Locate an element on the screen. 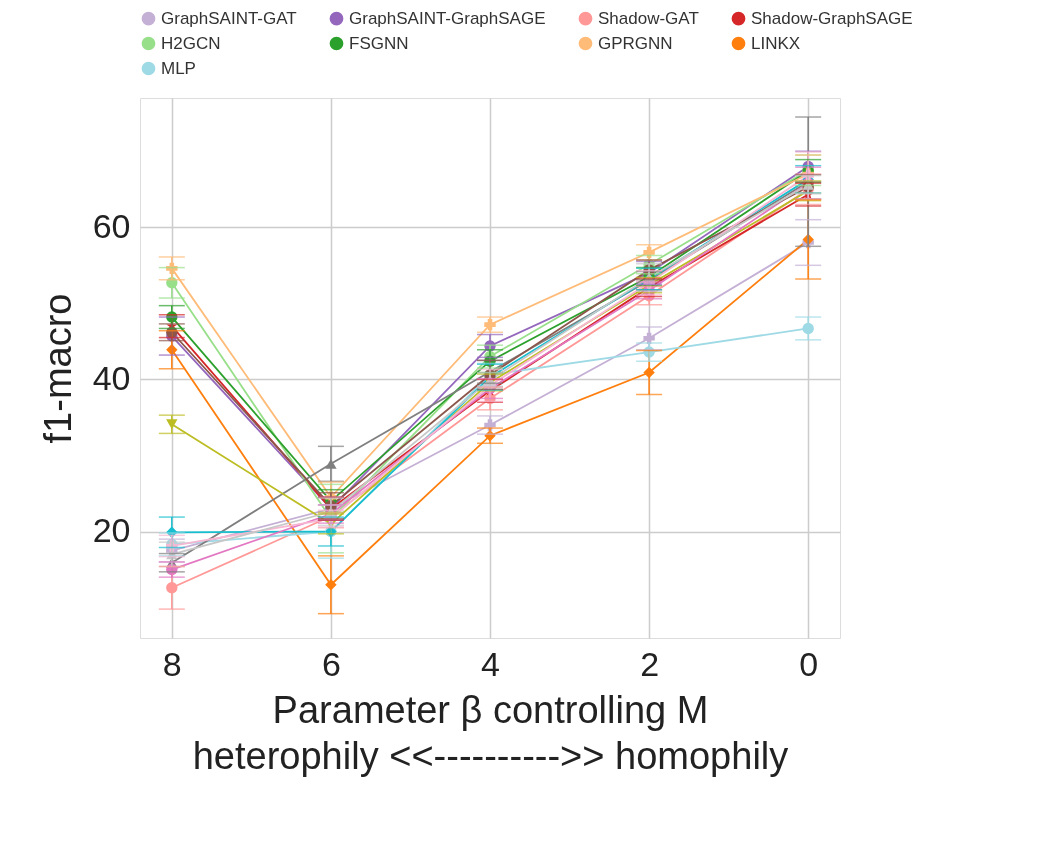 Image resolution: width=1059 pixels, height=857 pixels. x-tick-label: 6 is located at coordinates (331, 663).